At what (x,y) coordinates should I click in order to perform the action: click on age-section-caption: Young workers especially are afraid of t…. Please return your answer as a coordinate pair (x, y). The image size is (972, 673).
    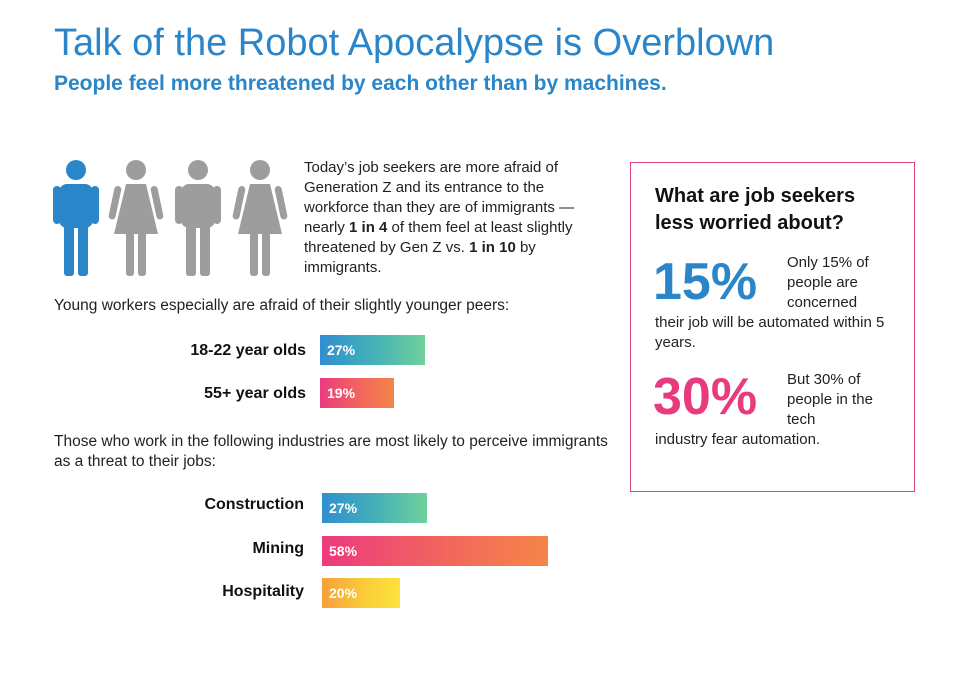
    Looking at the image, I should click on (282, 305).